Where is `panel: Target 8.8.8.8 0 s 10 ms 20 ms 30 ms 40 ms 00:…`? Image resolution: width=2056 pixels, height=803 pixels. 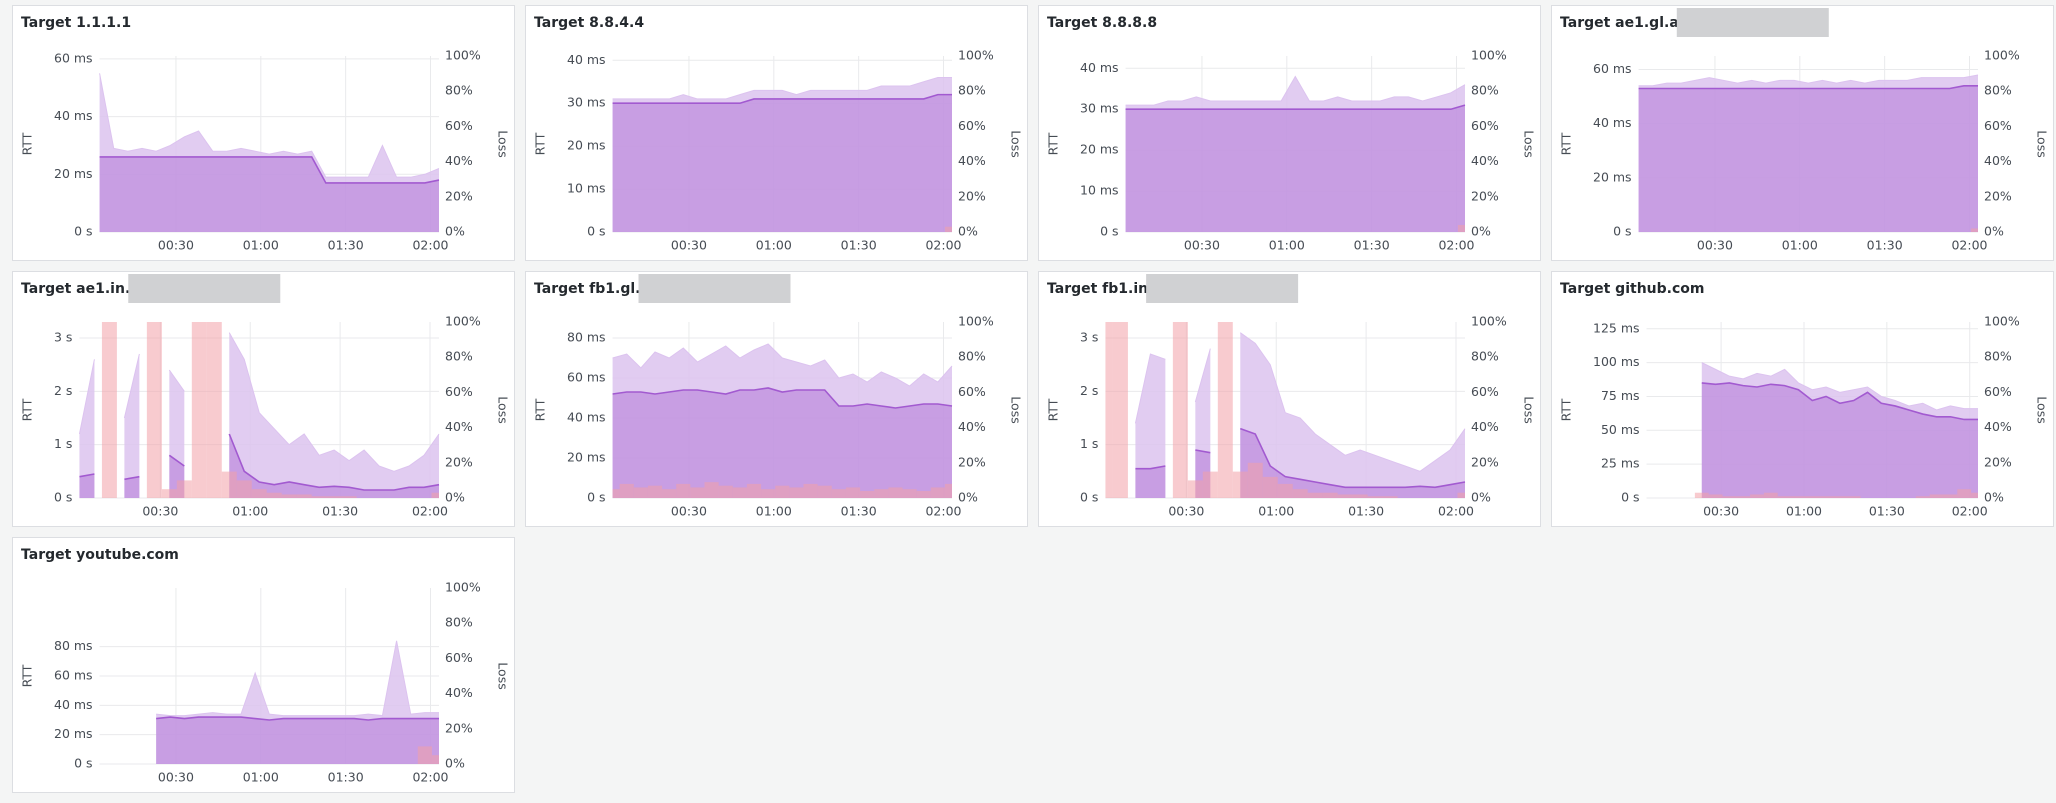
panel: Target 8.8.8.8 0 s 10 ms 20 ms 30 ms 40 ms 00:… is located at coordinates (1289, 133).